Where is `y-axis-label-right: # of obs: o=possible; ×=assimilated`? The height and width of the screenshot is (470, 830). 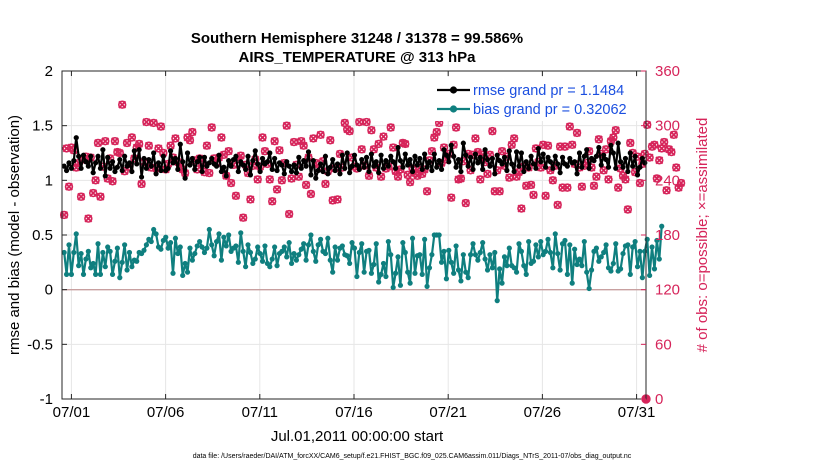
y-axis-label-right: # of obs: o=possible; ×=assimilated is located at coordinates (702, 235).